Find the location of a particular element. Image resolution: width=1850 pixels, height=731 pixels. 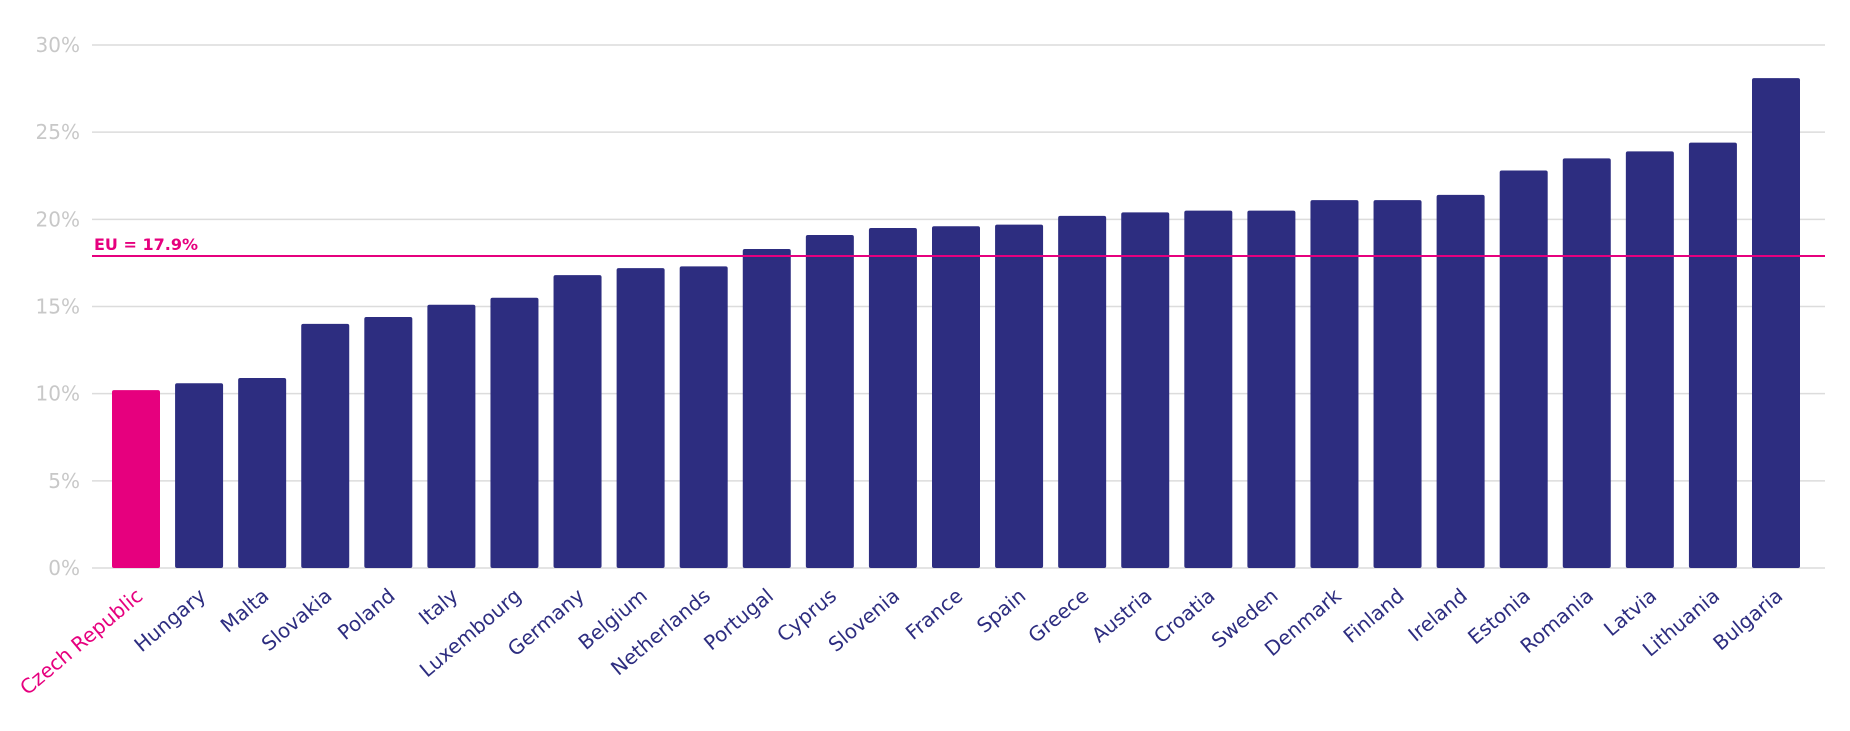

x-tick-label: Bulgaria is located at coordinates (1747, 619).